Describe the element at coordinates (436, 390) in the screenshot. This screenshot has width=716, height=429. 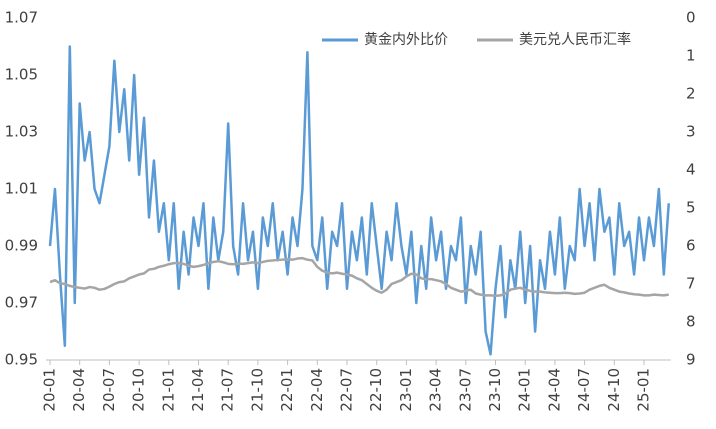
I see `x-tick-label: 23-04` at that location.